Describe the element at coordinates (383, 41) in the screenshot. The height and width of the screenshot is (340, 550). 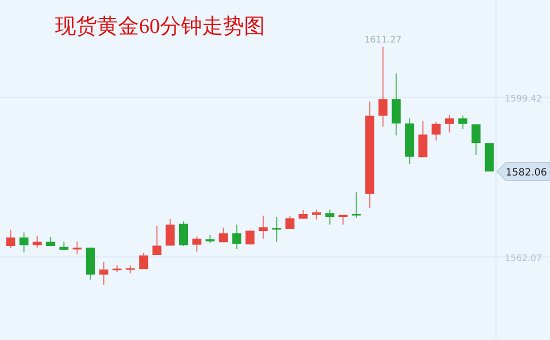
I see `annotation: 1611.27` at that location.